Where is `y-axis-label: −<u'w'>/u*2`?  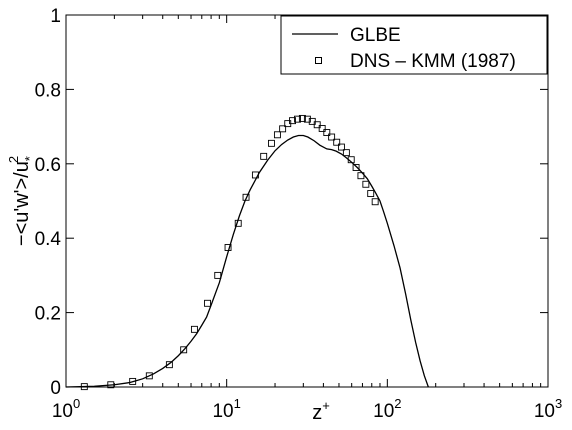
y-axis-label: −<u'w'>/u*2 is located at coordinates (21, 201).